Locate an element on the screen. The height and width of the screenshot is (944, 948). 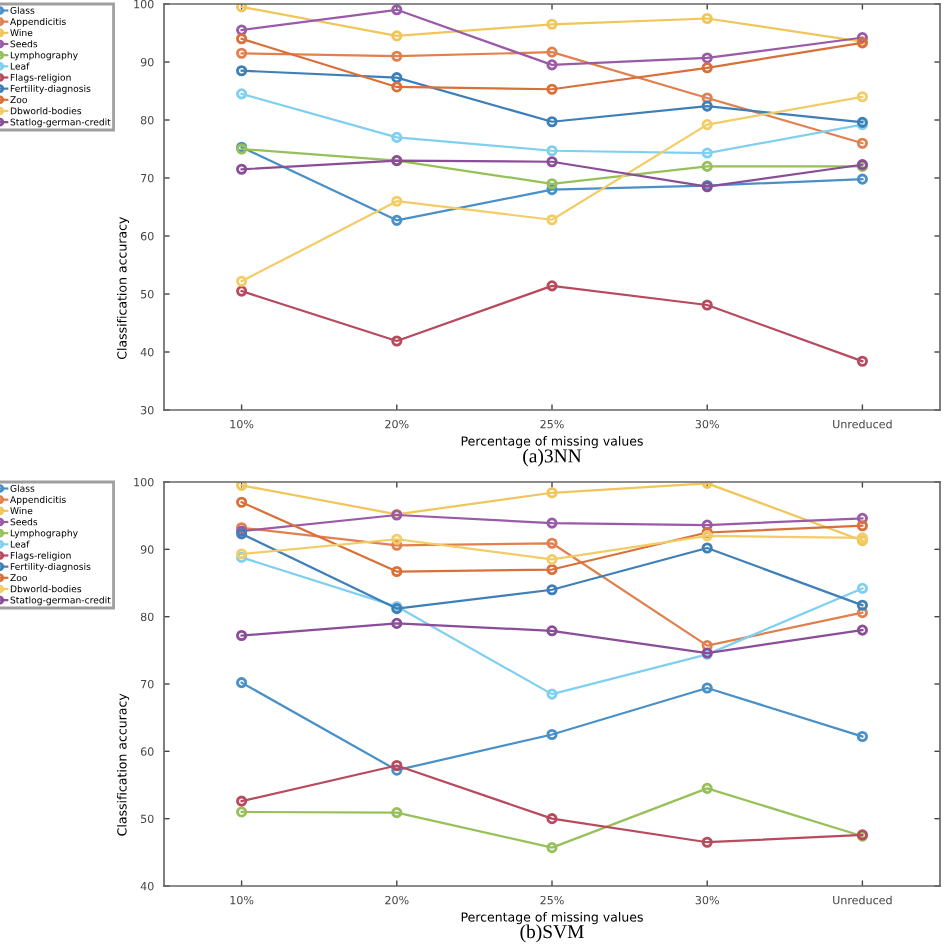
text: (a)3NN is located at coordinates (552, 457).